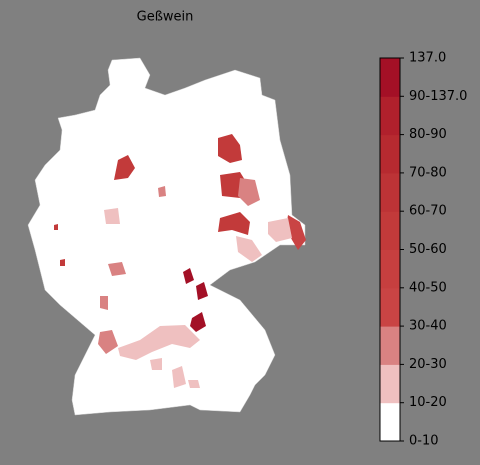  I want to click on colorbar-label: 10-20, so click(428, 402).